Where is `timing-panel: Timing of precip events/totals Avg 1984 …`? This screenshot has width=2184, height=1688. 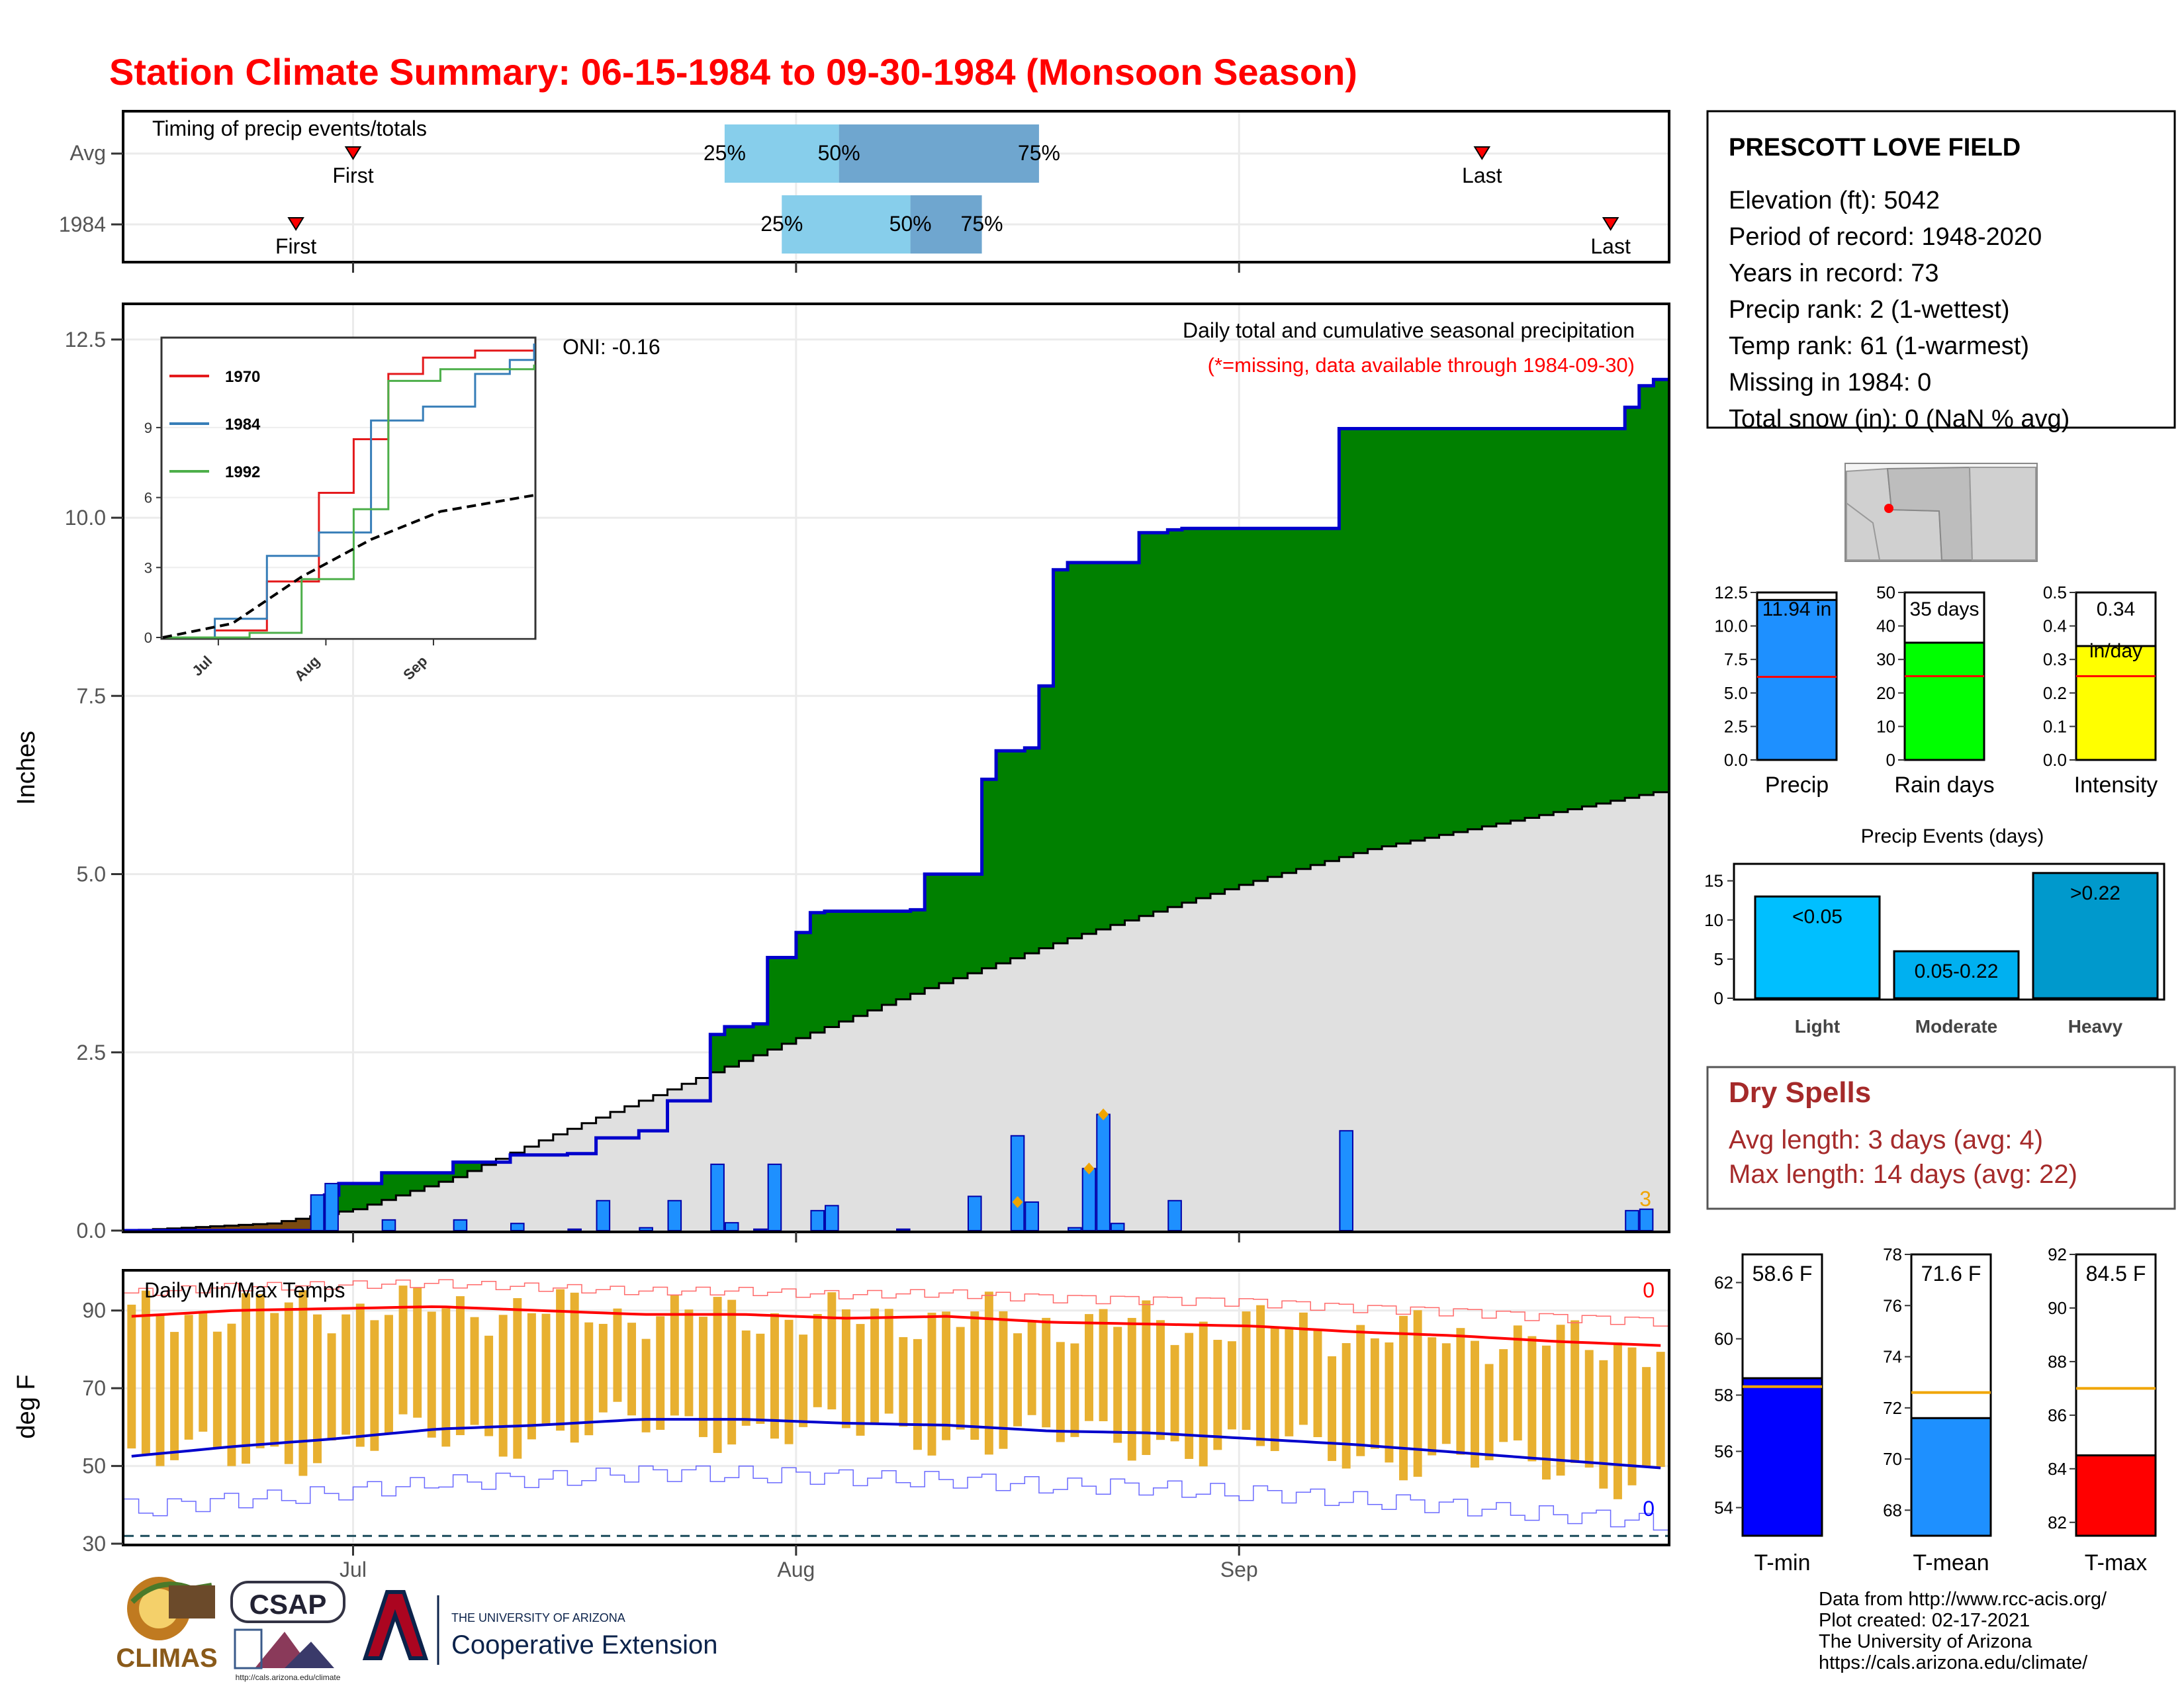
timing-panel: Timing of precip events/totals Avg 1984 … is located at coordinates (864, 186).